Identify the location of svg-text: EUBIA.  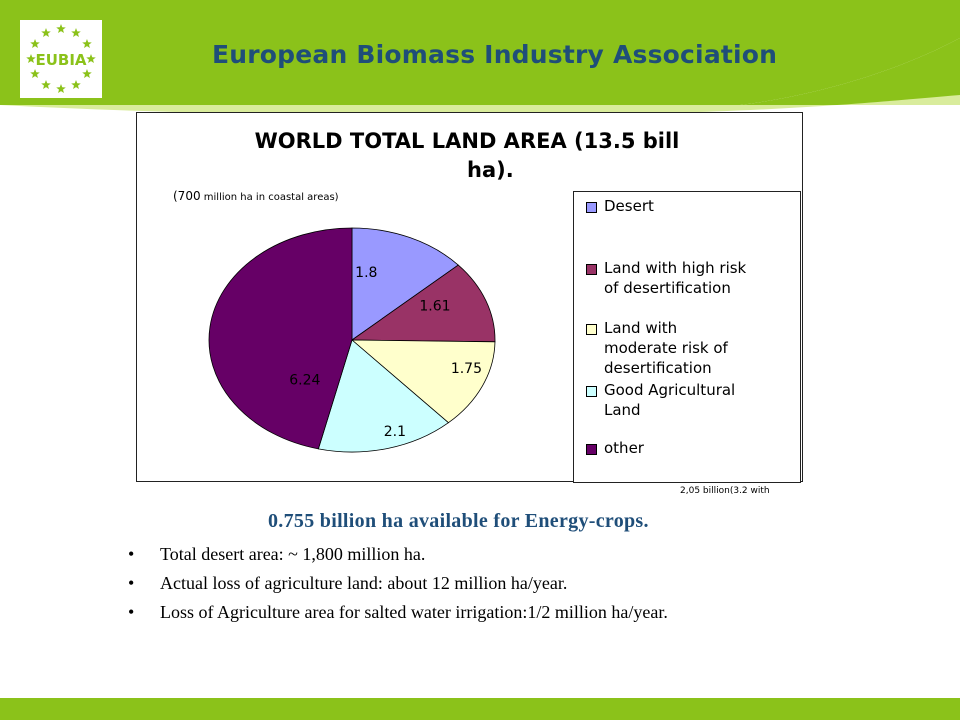
(60, 60).